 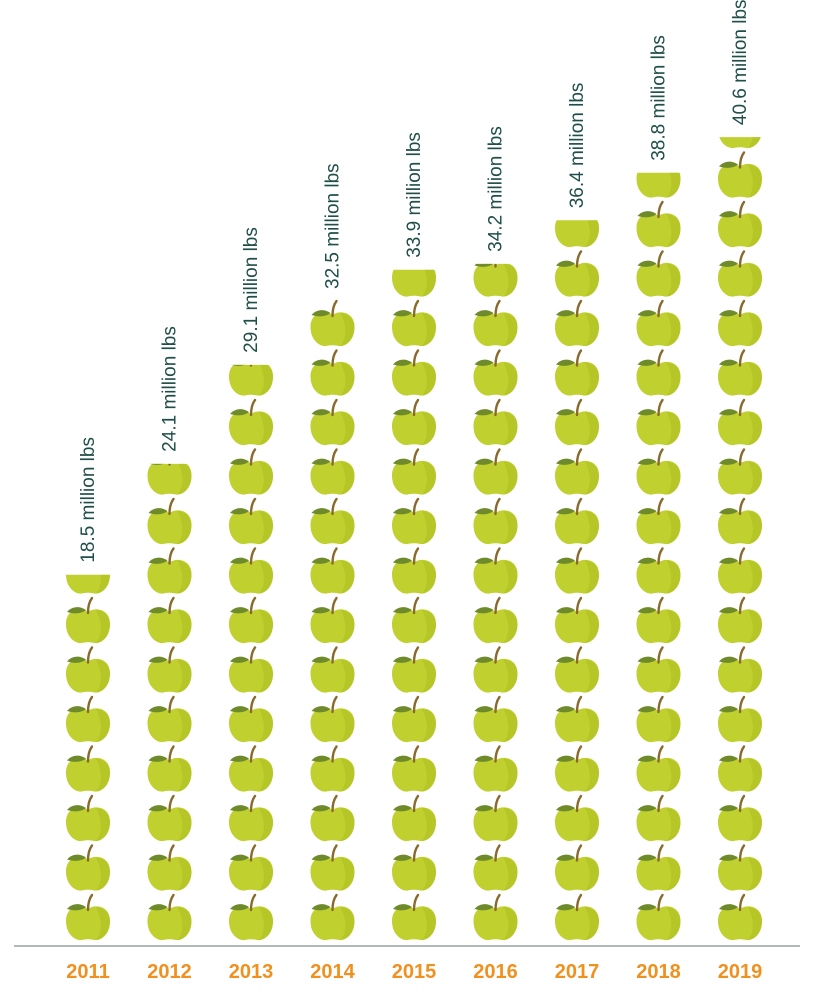 I want to click on value-label-2012: 24.1 million lbs, so click(x=170, y=389).